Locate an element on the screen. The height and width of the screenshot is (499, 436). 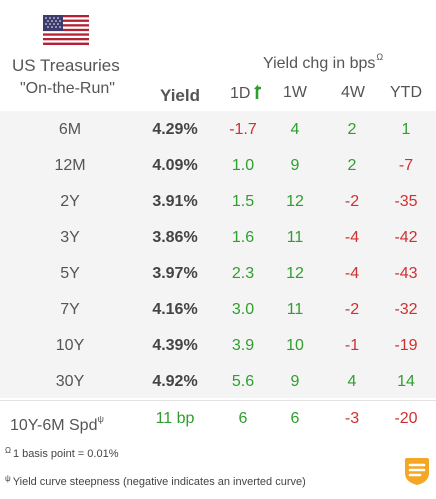
maturity-cell: 10Y is located at coordinates (70, 345).